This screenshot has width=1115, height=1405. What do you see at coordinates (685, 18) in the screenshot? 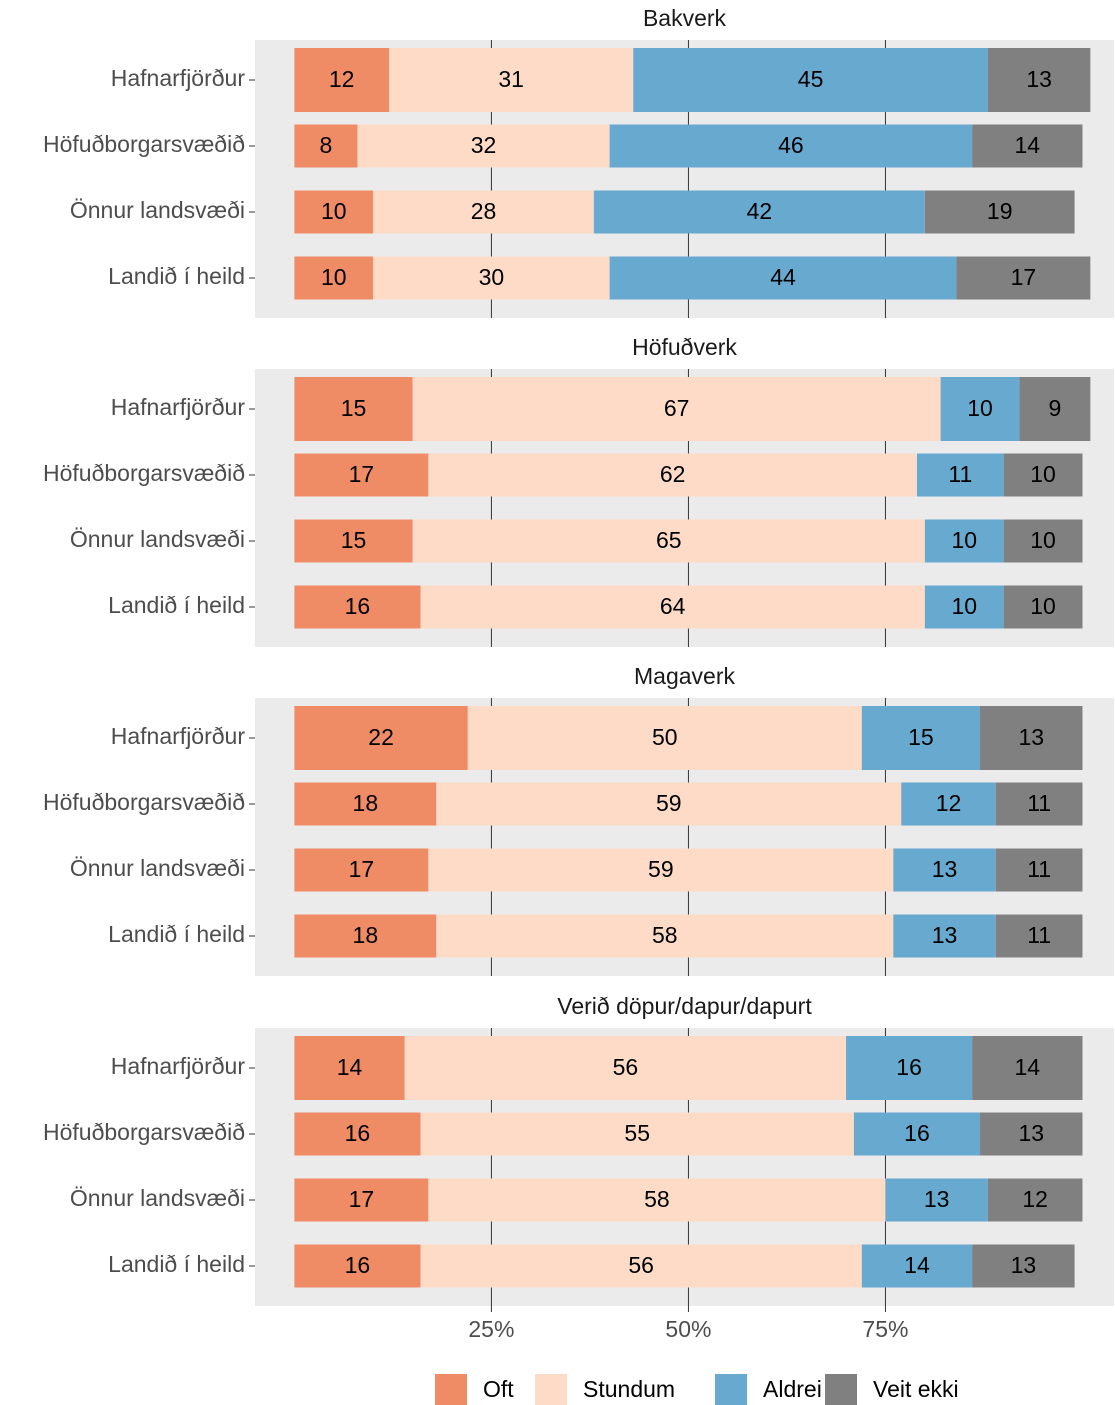
I see `facet-title: Bakverk` at bounding box center [685, 18].